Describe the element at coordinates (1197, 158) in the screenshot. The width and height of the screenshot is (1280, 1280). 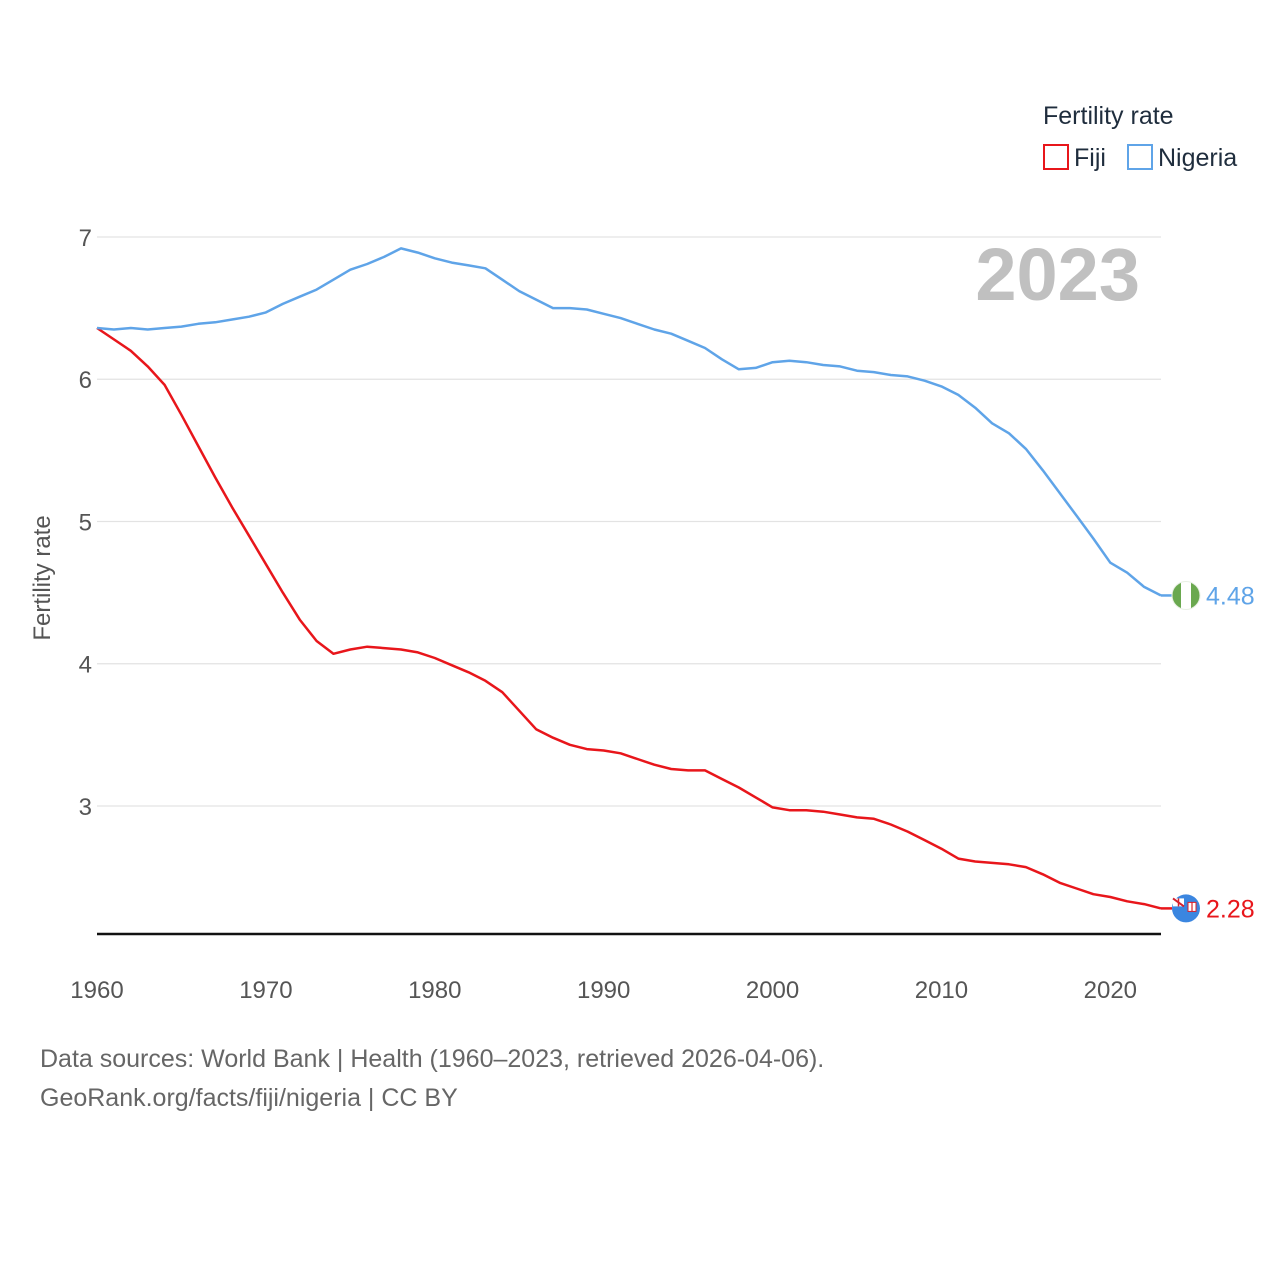
I see `legend-label-nigeria: Nigeria` at that location.